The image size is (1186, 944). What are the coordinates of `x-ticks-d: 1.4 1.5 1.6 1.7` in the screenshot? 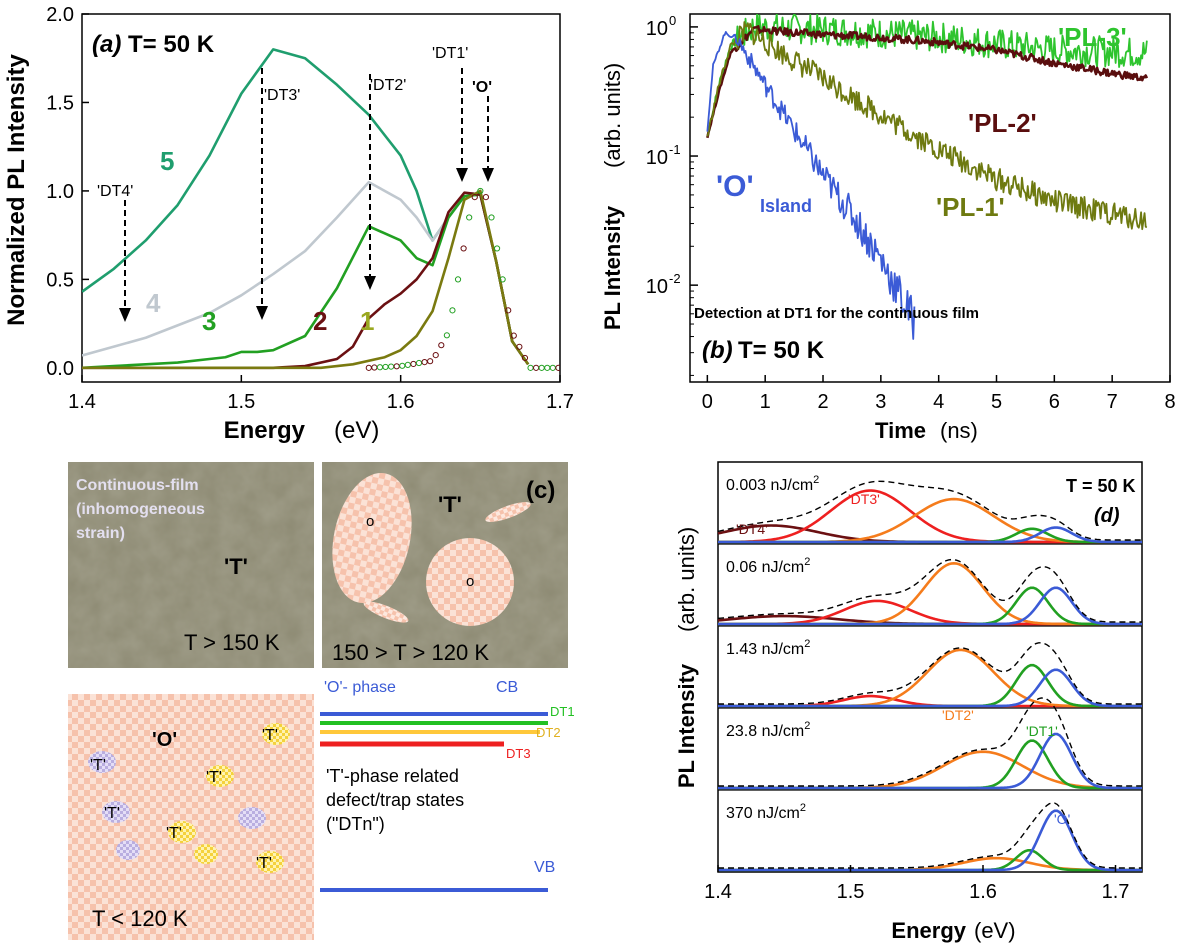 It's located at (916, 884).